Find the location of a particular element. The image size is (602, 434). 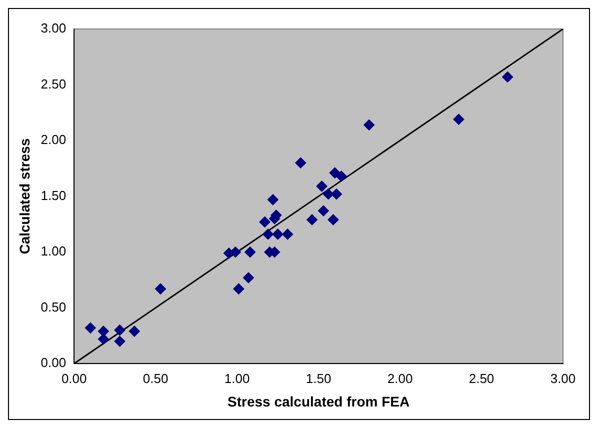

x-tick-label: 1.50 is located at coordinates (319, 378).